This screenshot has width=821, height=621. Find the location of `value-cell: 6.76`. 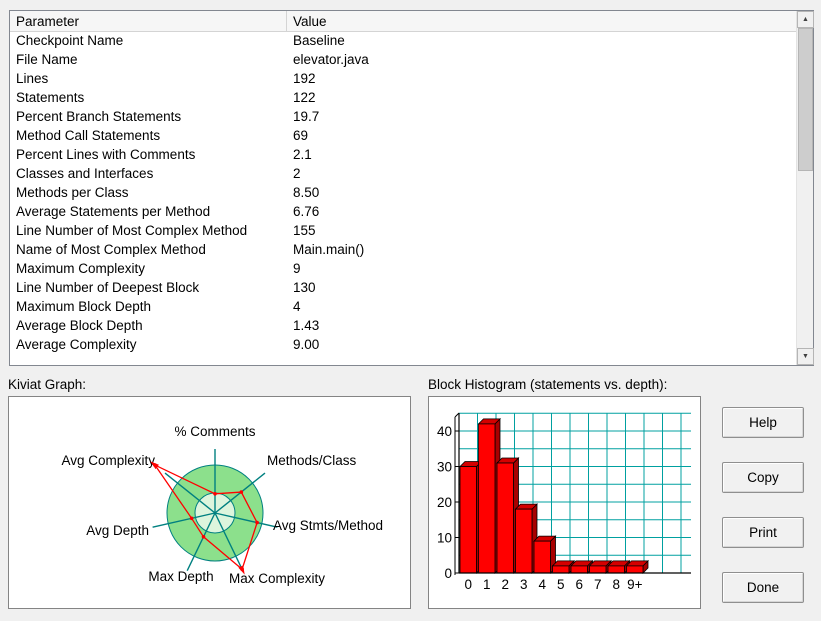

value-cell: 6.76 is located at coordinates (306, 211).